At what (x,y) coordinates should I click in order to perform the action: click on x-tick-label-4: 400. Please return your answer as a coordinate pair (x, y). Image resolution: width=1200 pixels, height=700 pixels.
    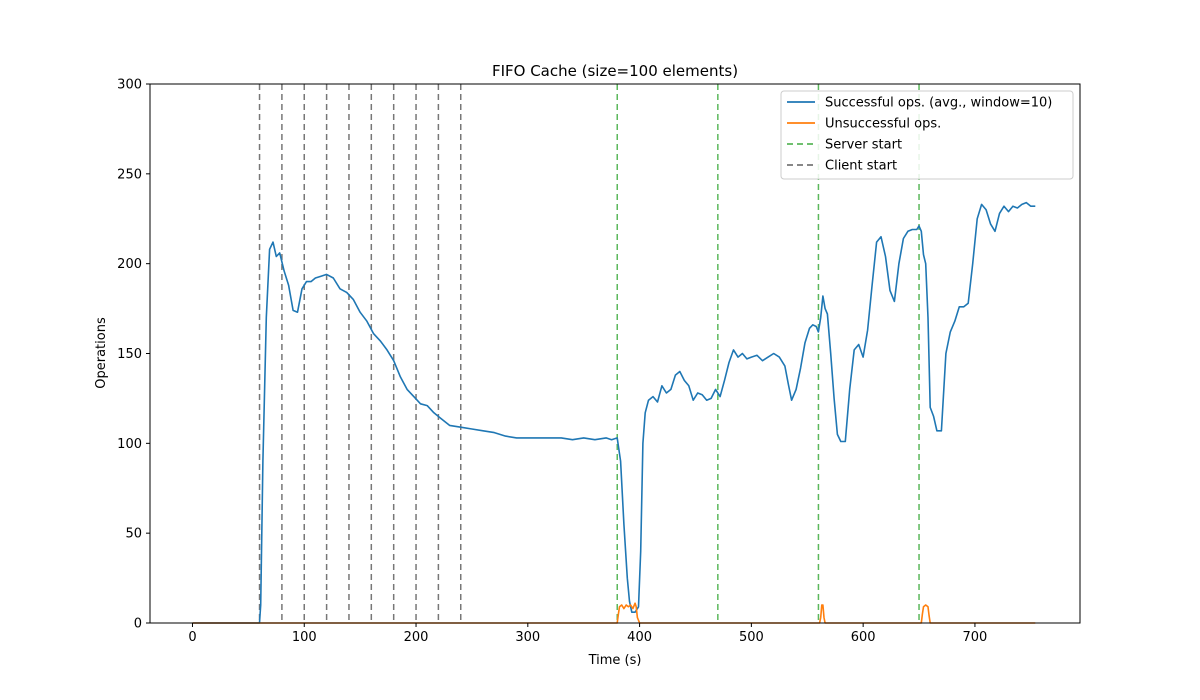
    Looking at the image, I should click on (639, 637).